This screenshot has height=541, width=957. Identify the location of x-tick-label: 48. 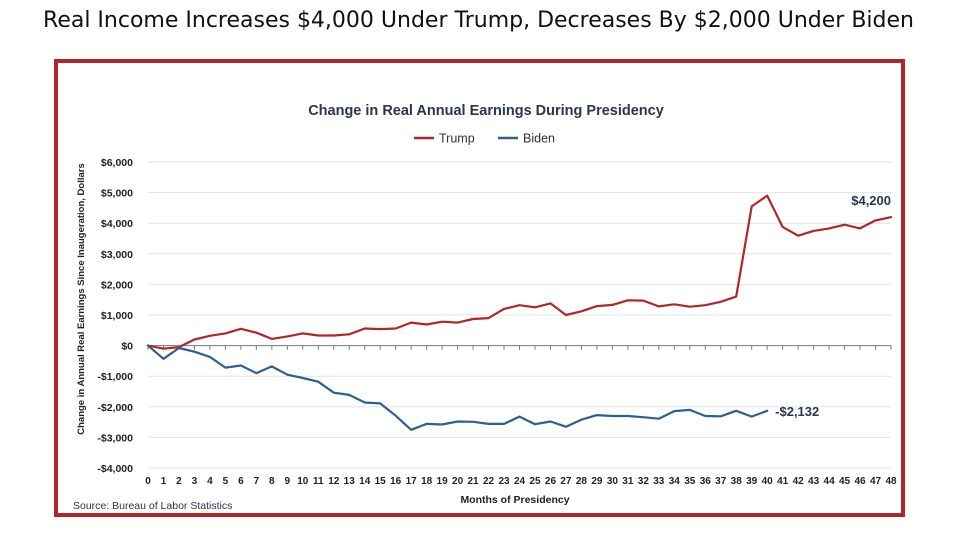
(891, 481).